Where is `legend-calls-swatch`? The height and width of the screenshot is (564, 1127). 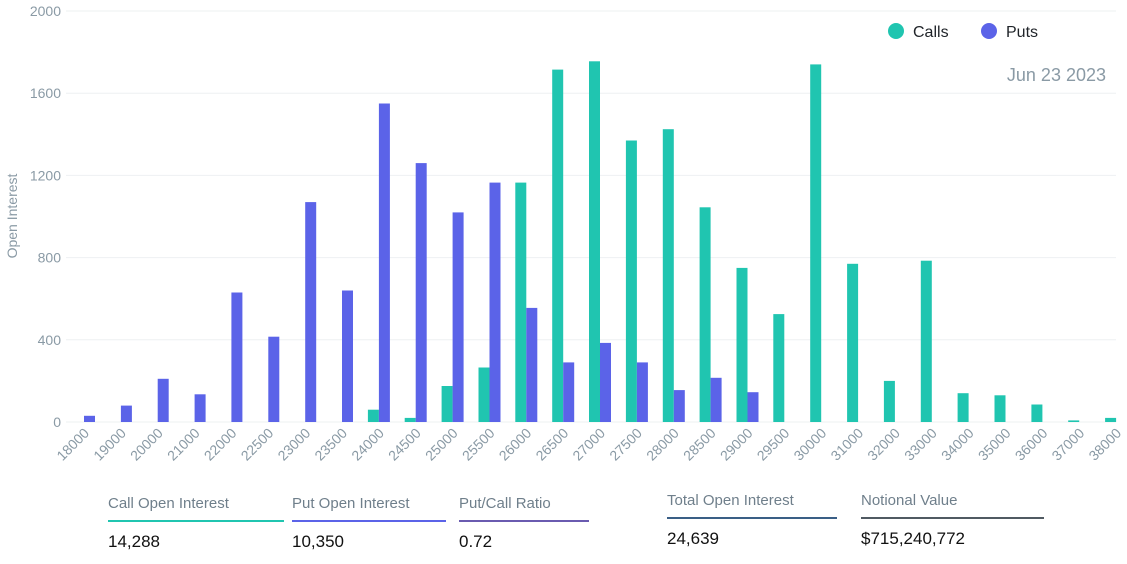 legend-calls-swatch is located at coordinates (896, 31).